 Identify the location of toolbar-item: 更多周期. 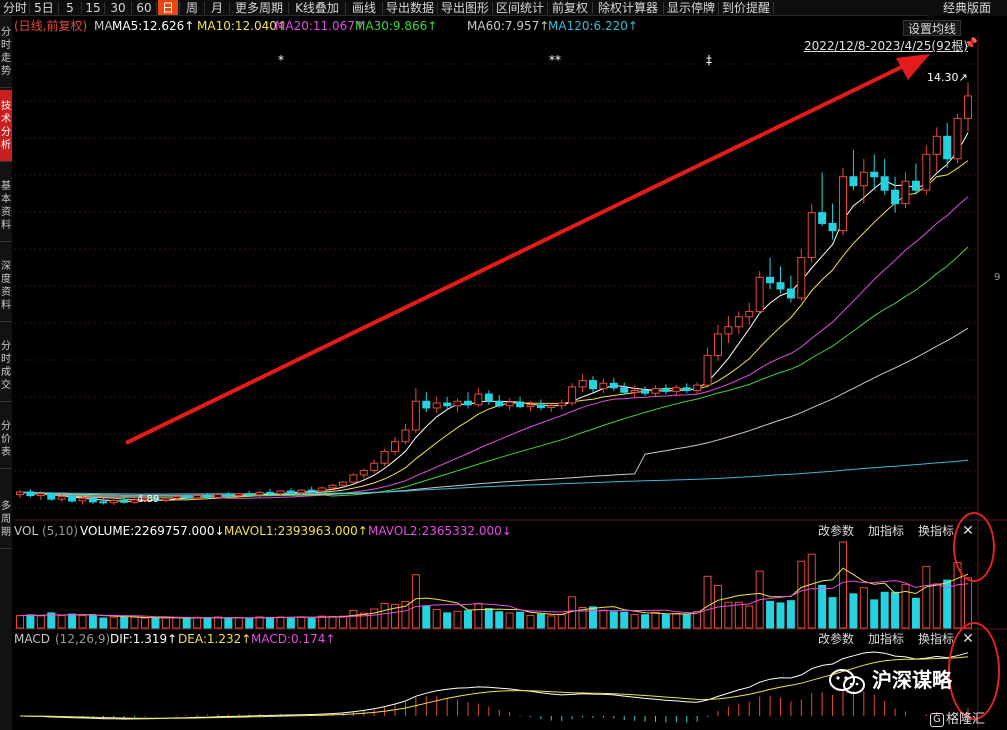
(258, 8).